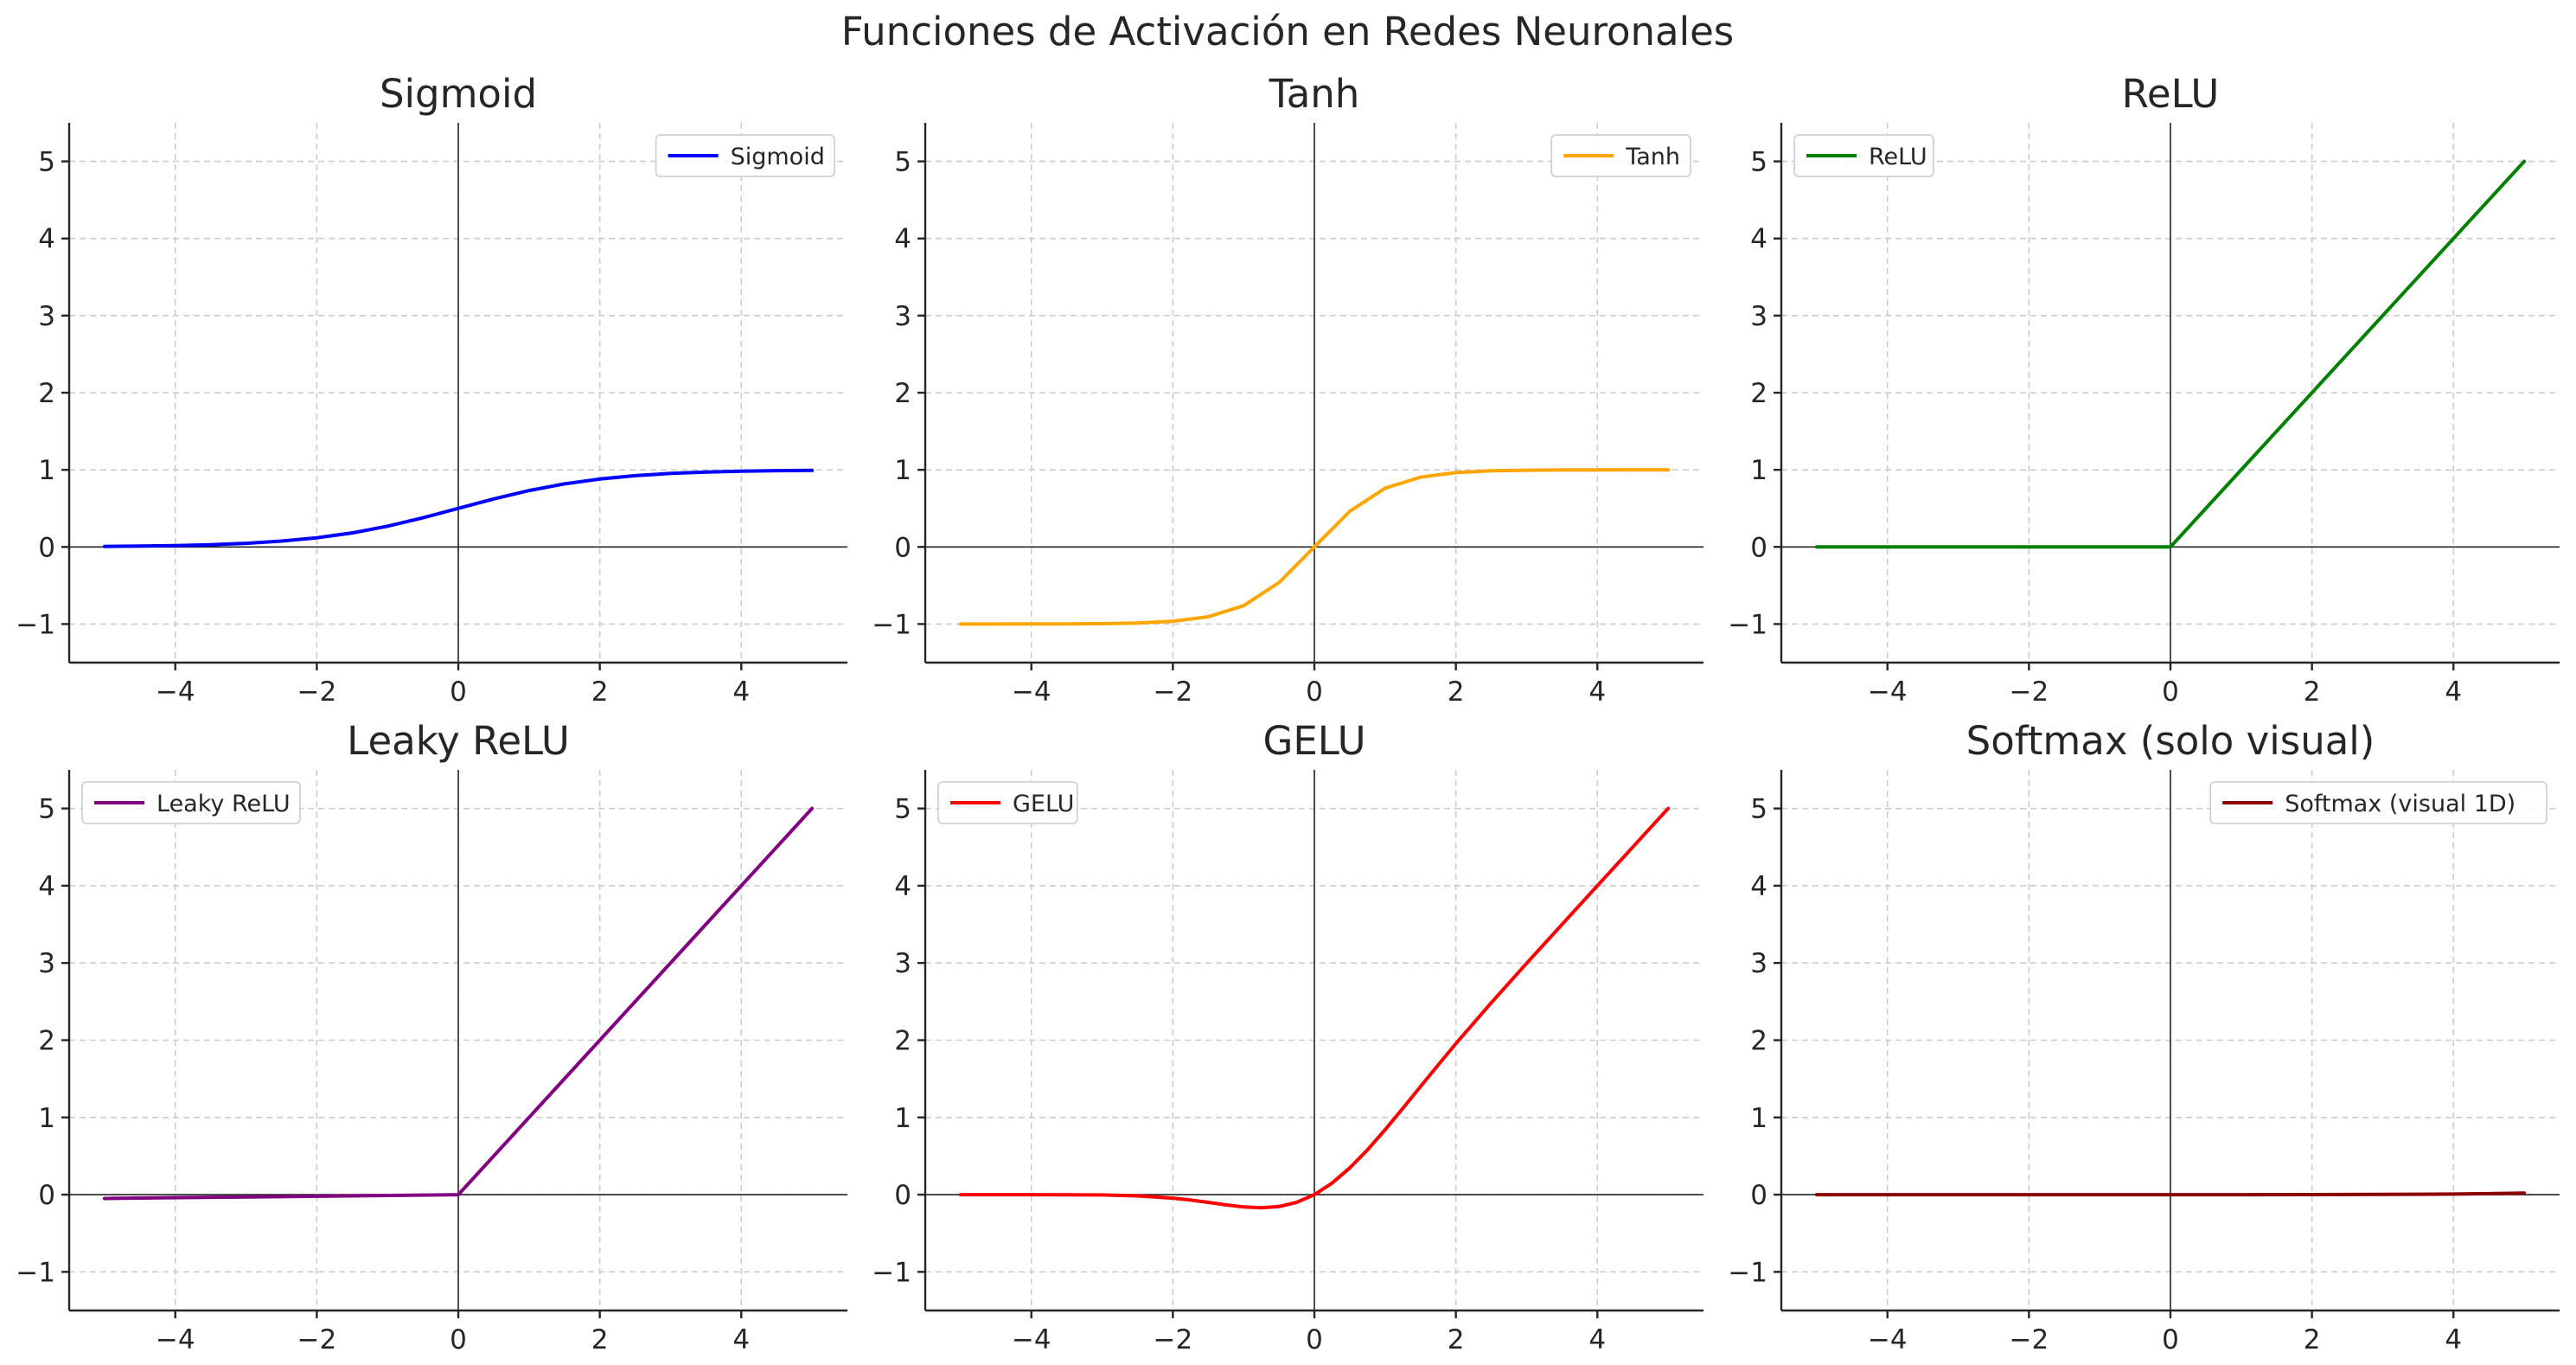 The height and width of the screenshot is (1365, 2576). Describe the element at coordinates (1653, 157) in the screenshot. I see `legend-label: Tanh` at that location.